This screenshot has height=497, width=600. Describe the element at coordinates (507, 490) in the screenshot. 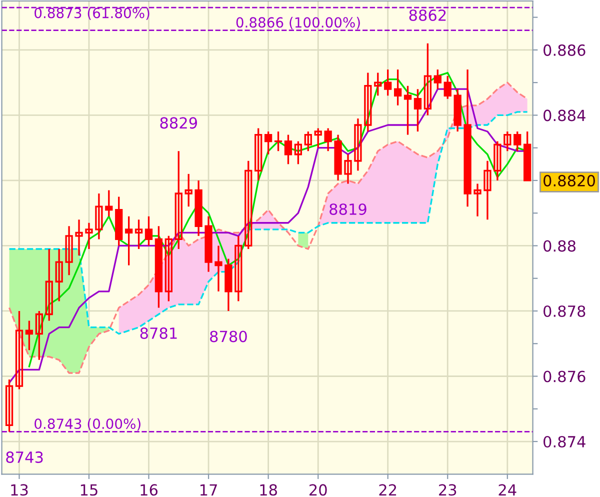

I see `x-tick-label: 24` at that location.